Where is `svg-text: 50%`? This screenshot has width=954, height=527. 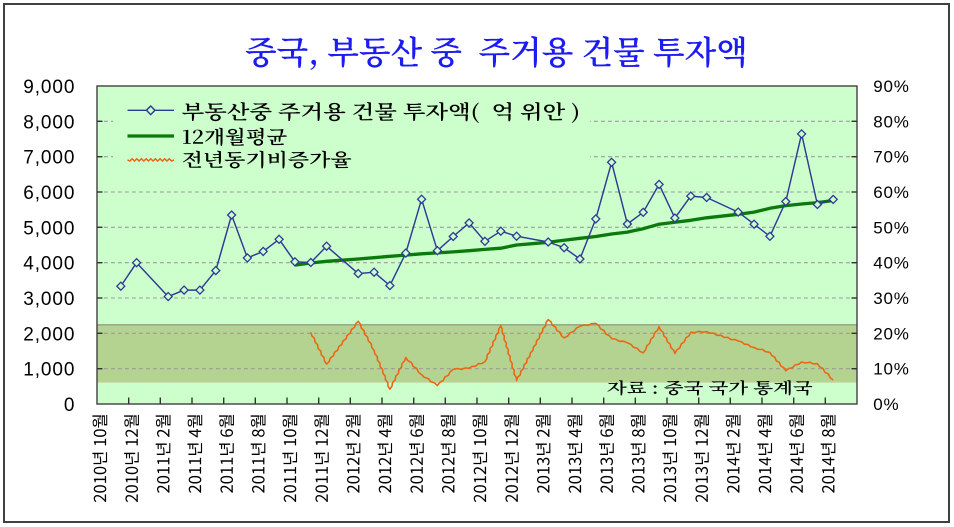
svg-text: 50% is located at coordinates (891, 227).